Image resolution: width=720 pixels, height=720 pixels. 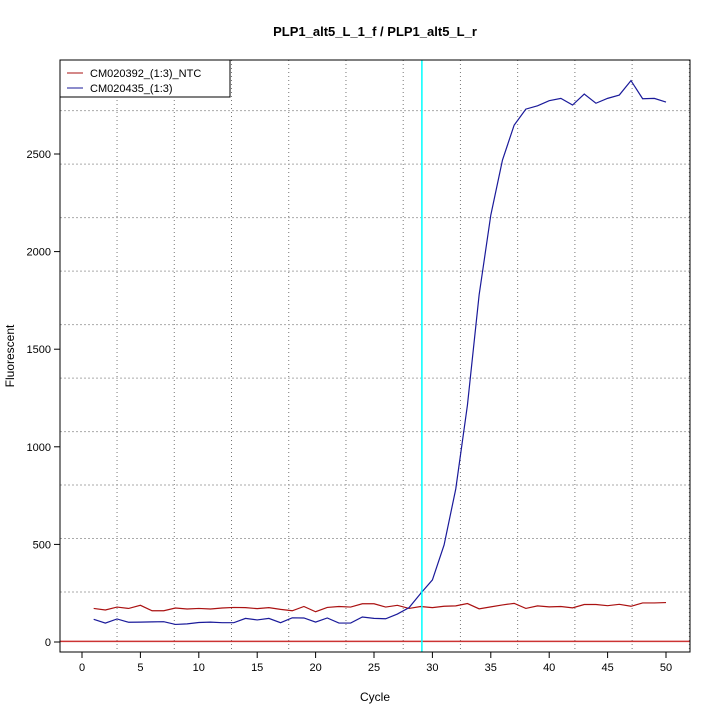 What do you see at coordinates (257, 668) in the screenshot?
I see `x-tick-label: 15` at bounding box center [257, 668].